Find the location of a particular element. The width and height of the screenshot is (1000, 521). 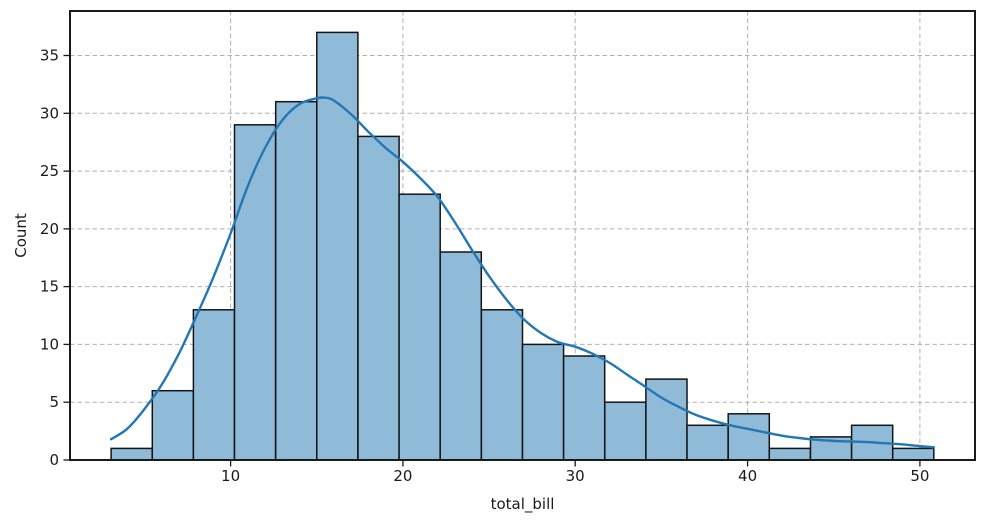

y-tick-label: 10 is located at coordinates (49, 344).